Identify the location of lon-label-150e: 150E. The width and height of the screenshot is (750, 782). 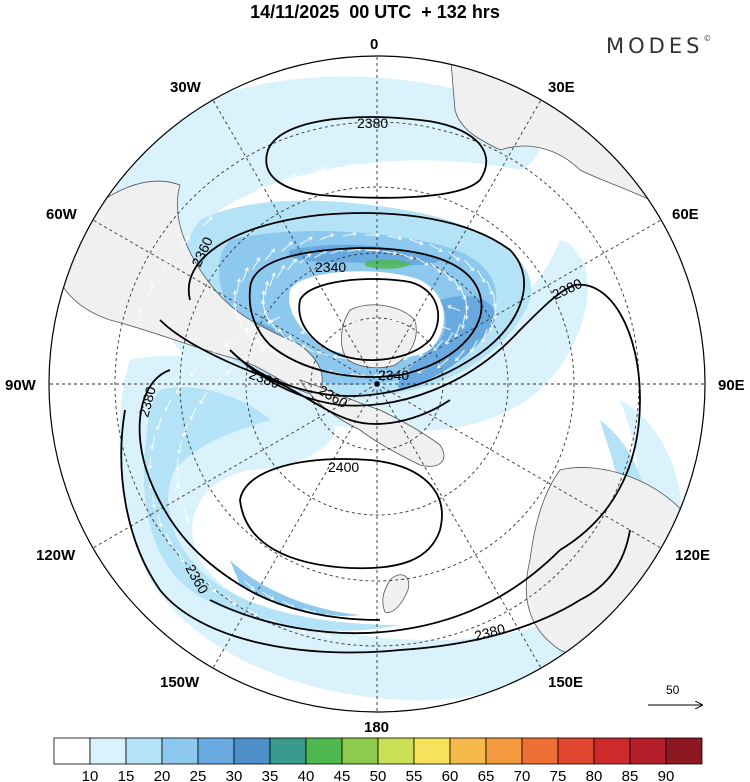
(565, 682).